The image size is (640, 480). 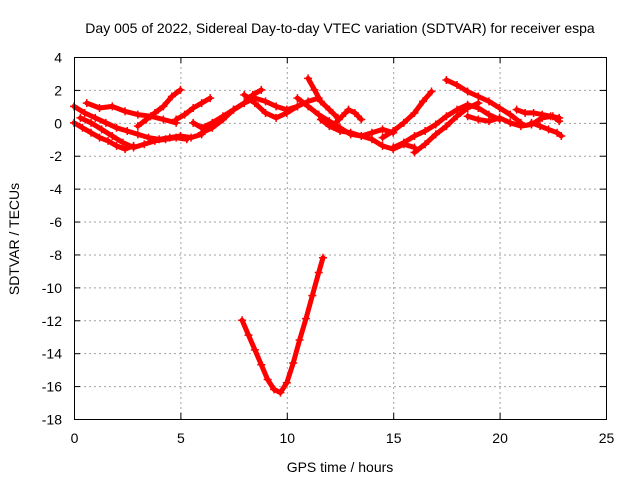 I want to click on y-tick-label: -8, so click(x=56, y=255).